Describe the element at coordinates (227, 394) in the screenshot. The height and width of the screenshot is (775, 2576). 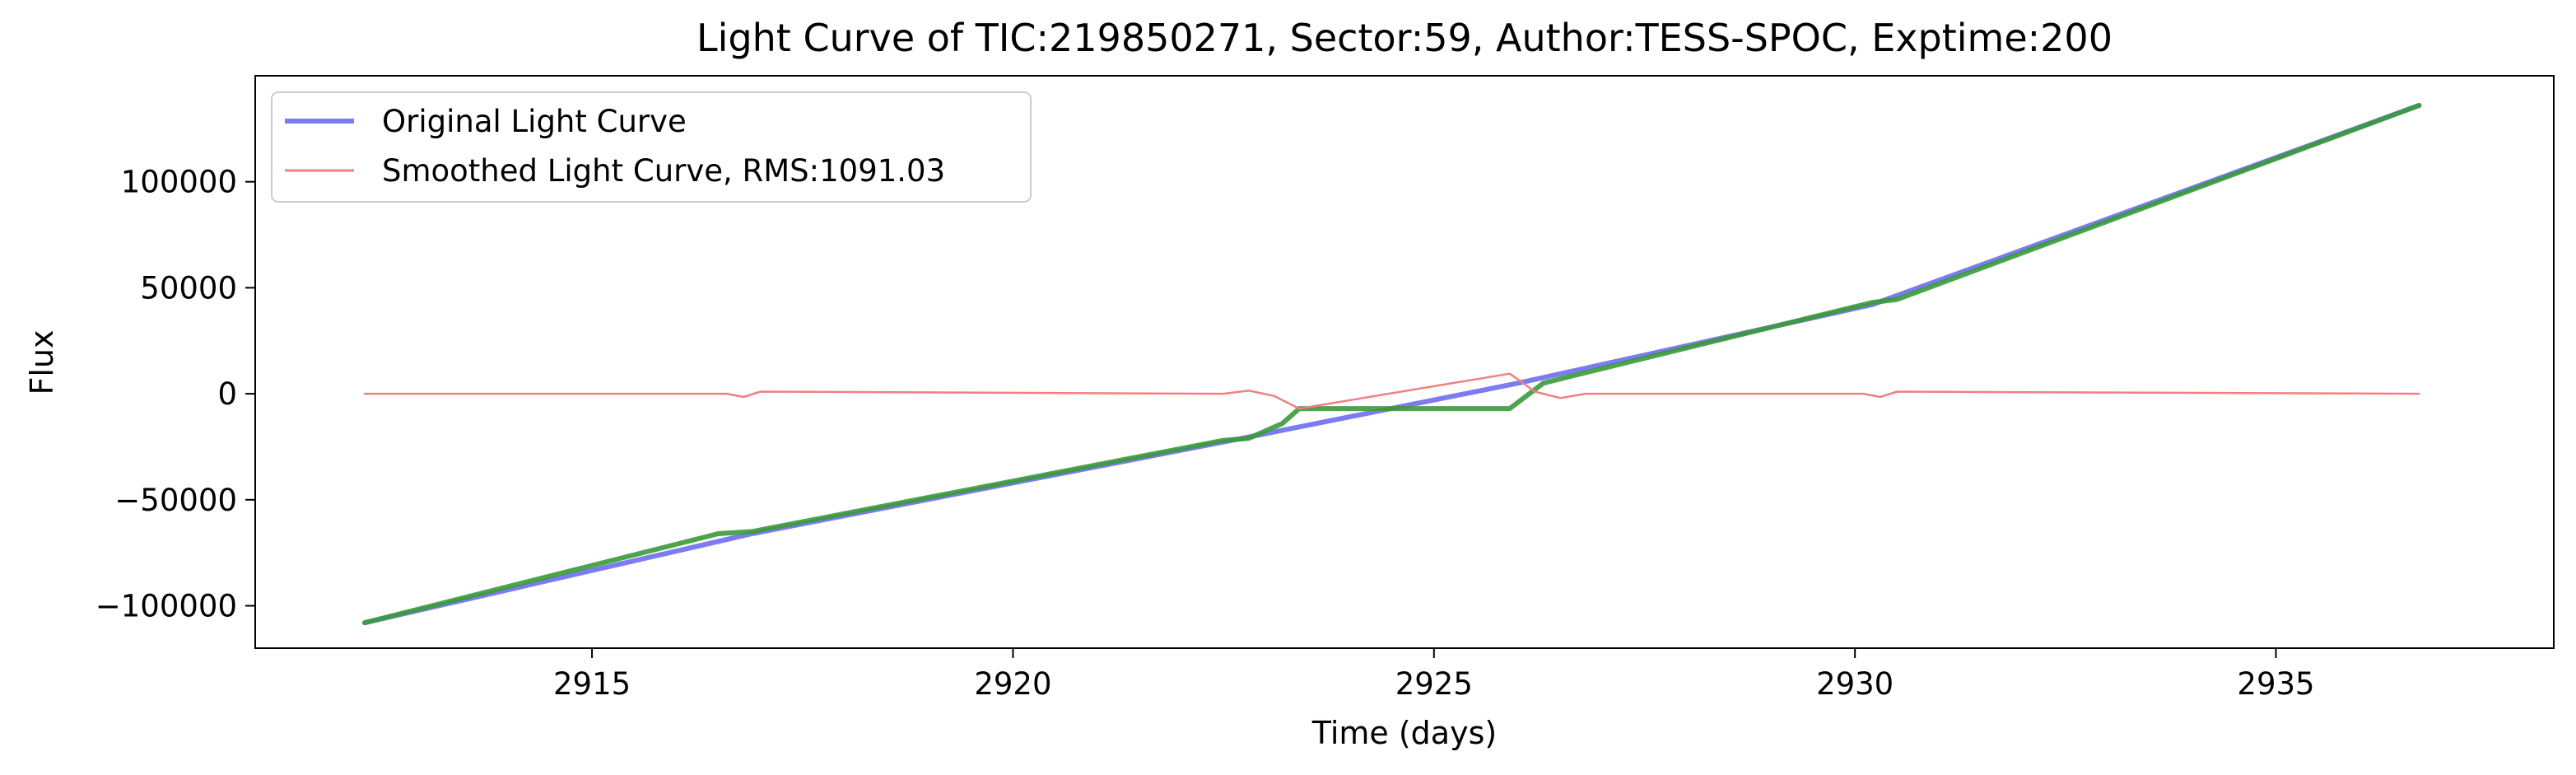
I see `y-tick-label: 0` at that location.